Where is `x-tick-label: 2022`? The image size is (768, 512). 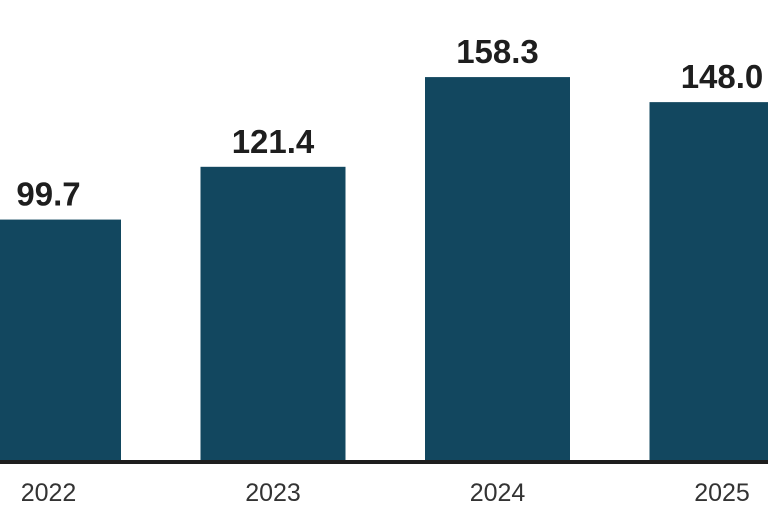 x-tick-label: 2022 is located at coordinates (49, 493).